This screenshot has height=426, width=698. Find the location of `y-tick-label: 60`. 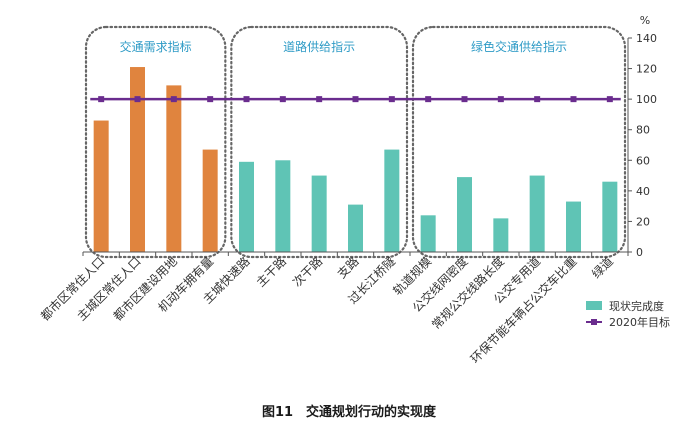

y-tick-label: 60 is located at coordinates (643, 160).